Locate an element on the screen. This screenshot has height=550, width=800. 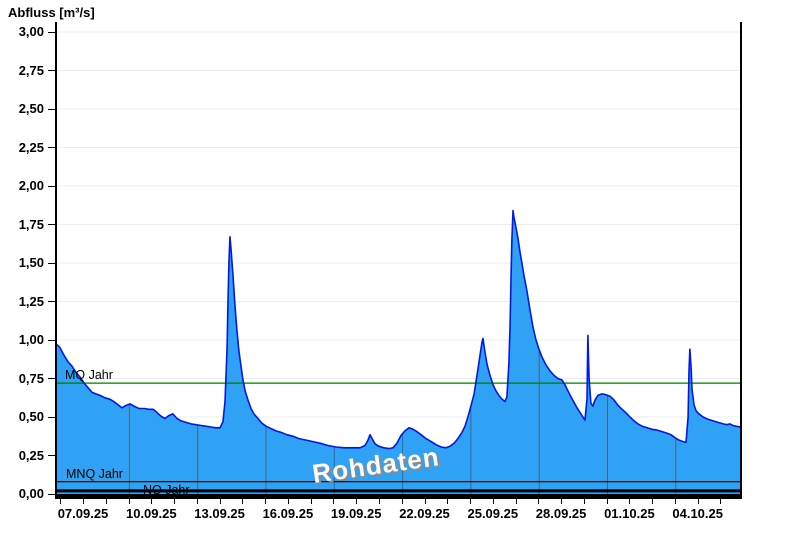
y-tick-label: 1,75 is located at coordinates (31, 224).